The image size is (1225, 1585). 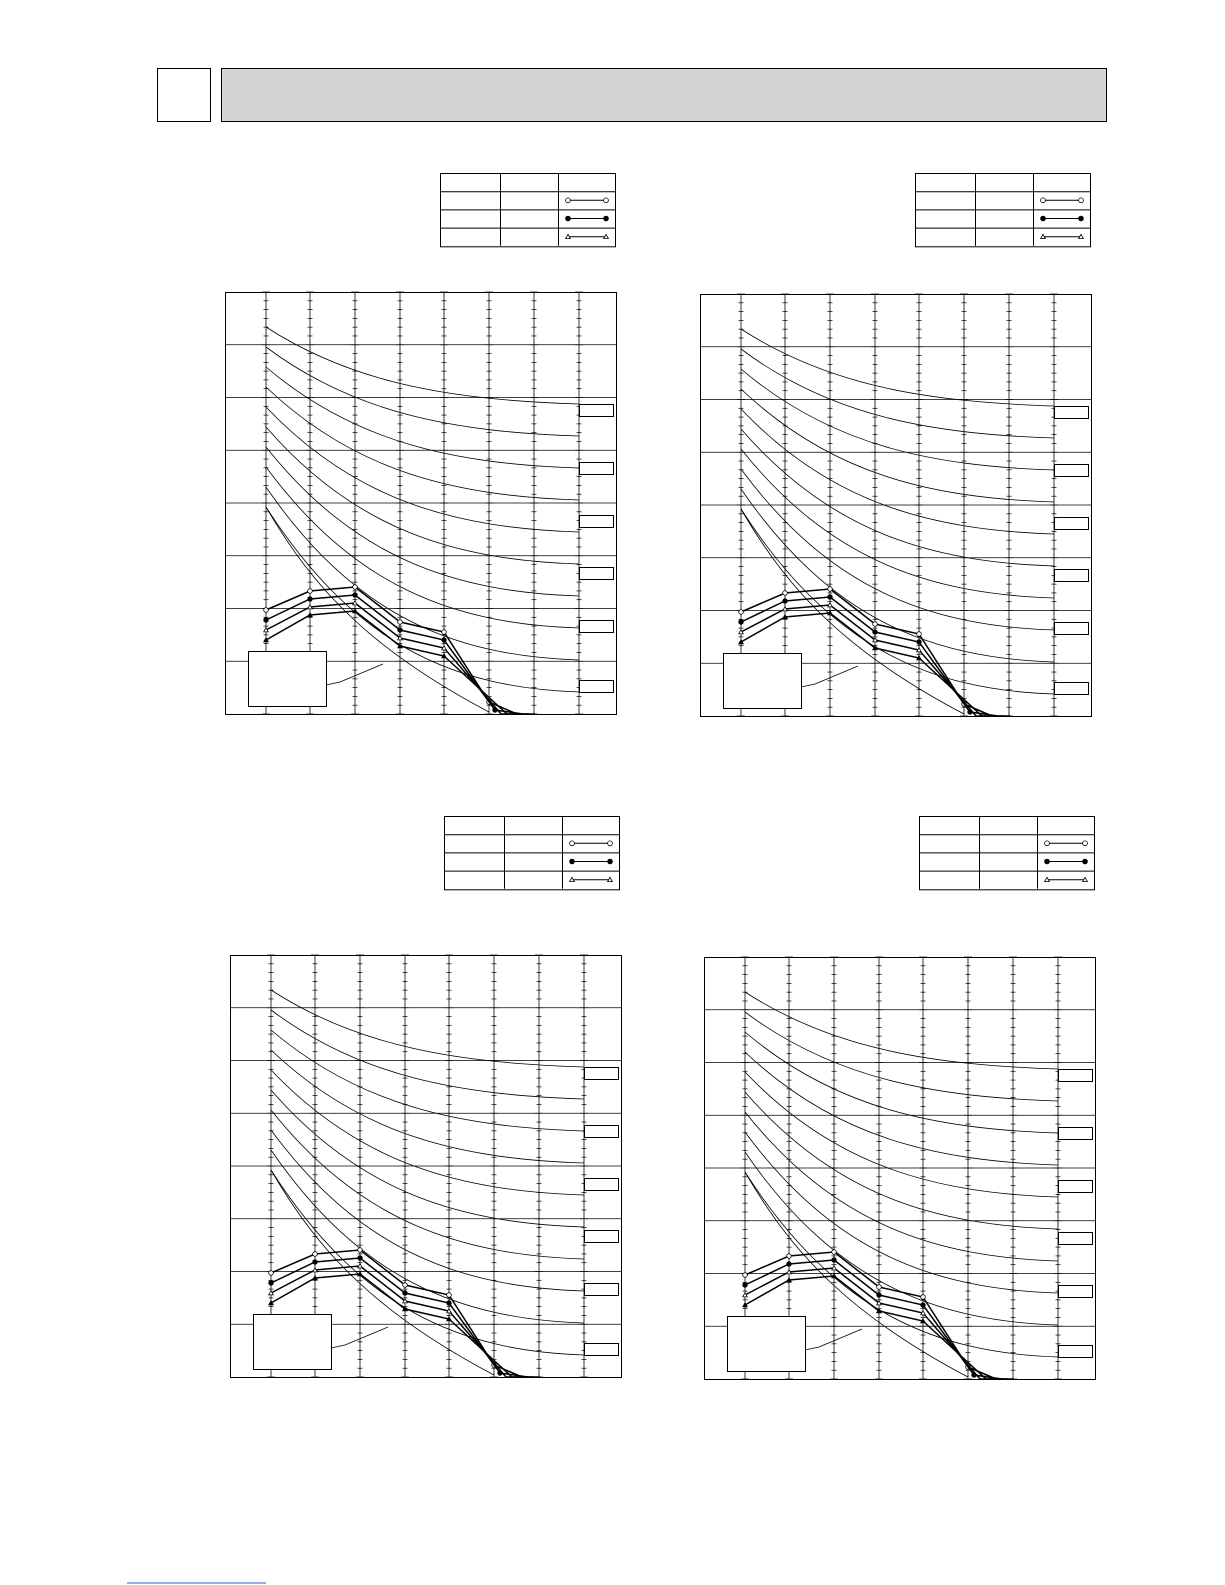 What do you see at coordinates (184, 95) in the screenshot?
I see `section-number-box` at bounding box center [184, 95].